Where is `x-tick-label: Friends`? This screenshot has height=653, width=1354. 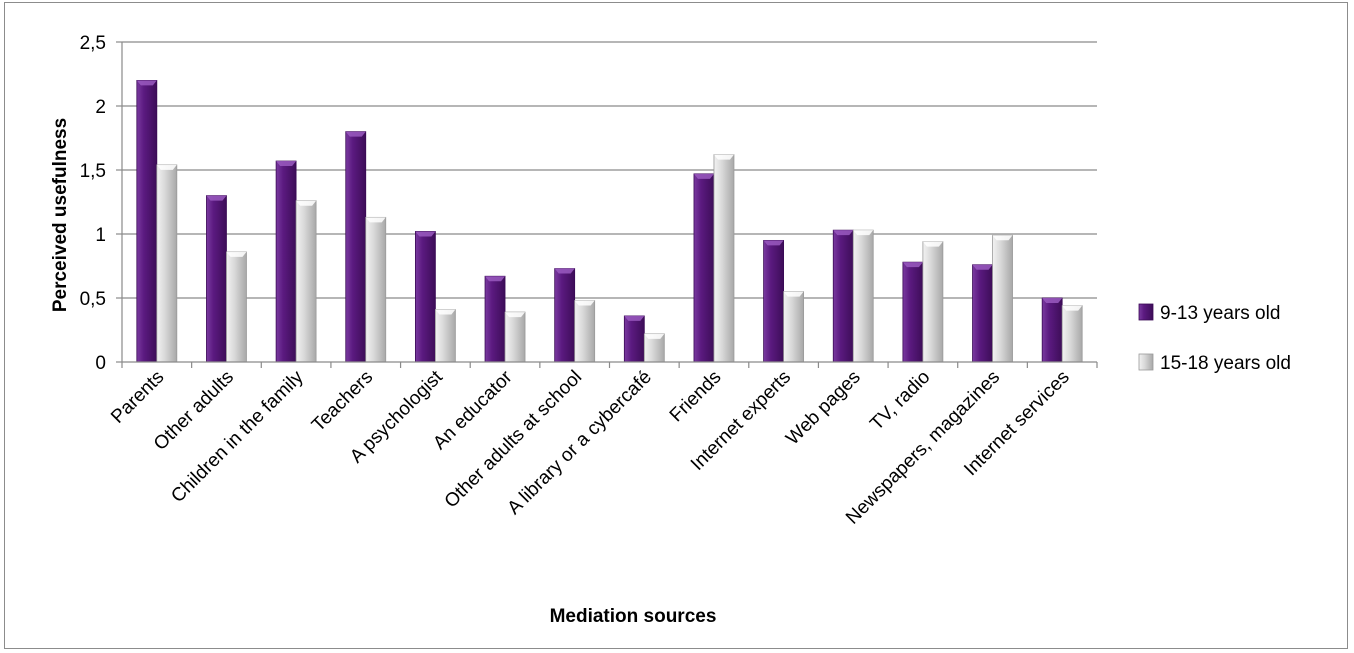 x-tick-label: Friends is located at coordinates (696, 397).